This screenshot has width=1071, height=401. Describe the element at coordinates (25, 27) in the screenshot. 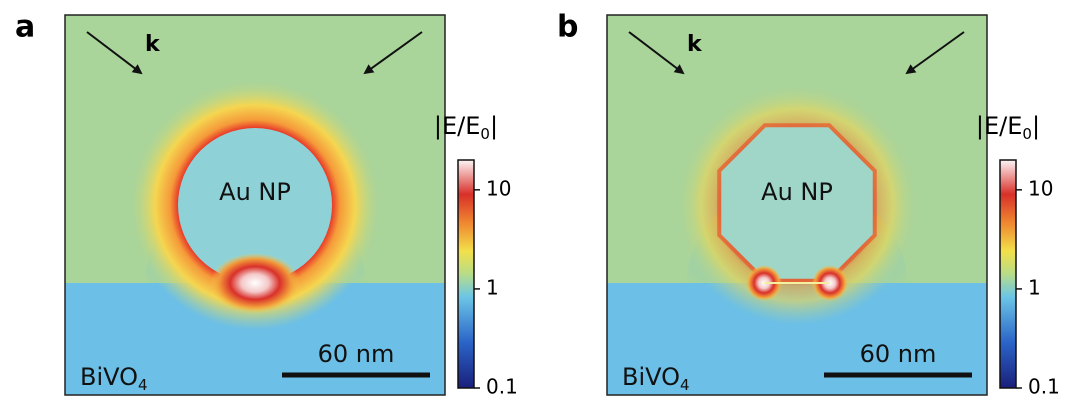

I see `panel-label: a` at that location.